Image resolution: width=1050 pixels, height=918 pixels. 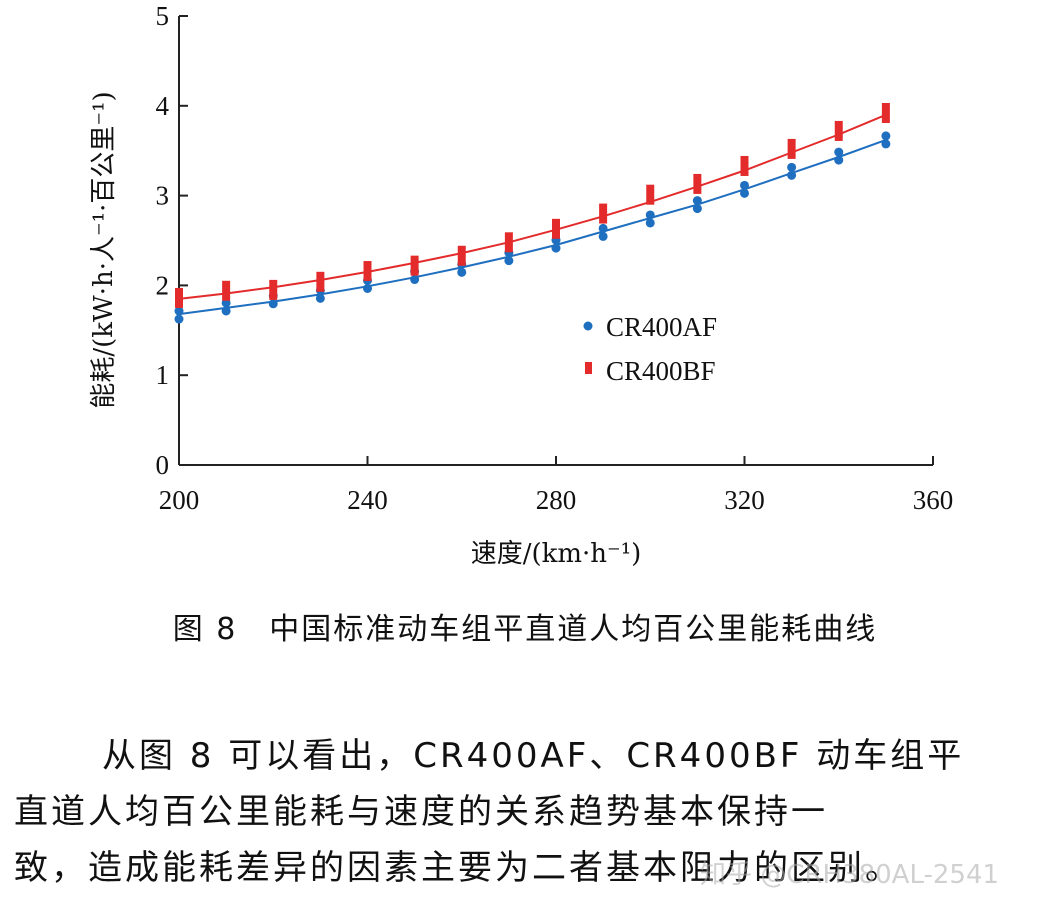 I want to click on y-tick-label: 0, so click(x=163, y=465).